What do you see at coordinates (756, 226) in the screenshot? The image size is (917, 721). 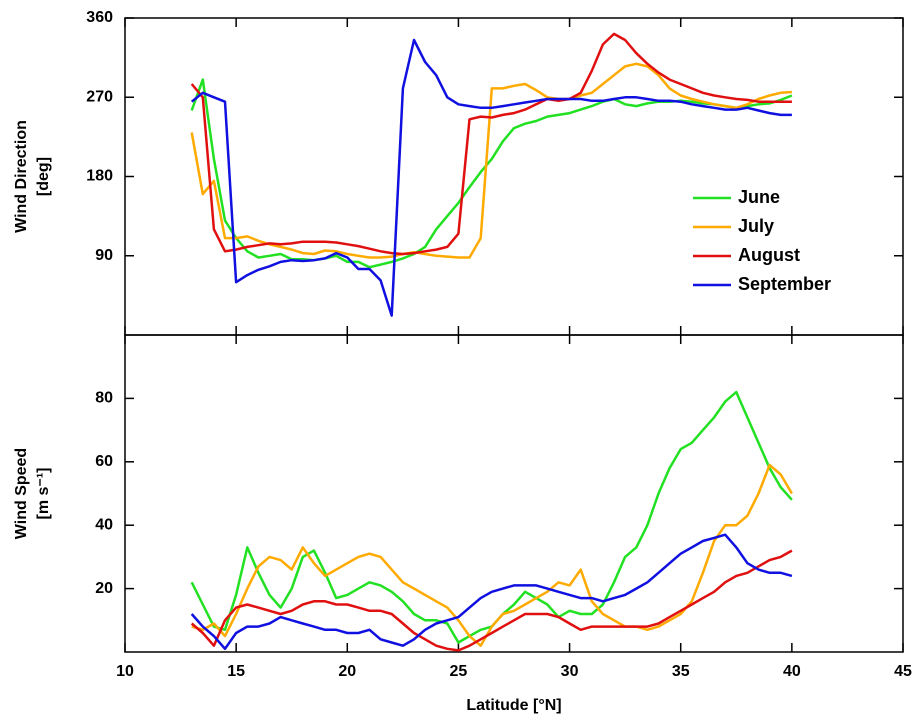 I see `legend-label: July` at bounding box center [756, 226].